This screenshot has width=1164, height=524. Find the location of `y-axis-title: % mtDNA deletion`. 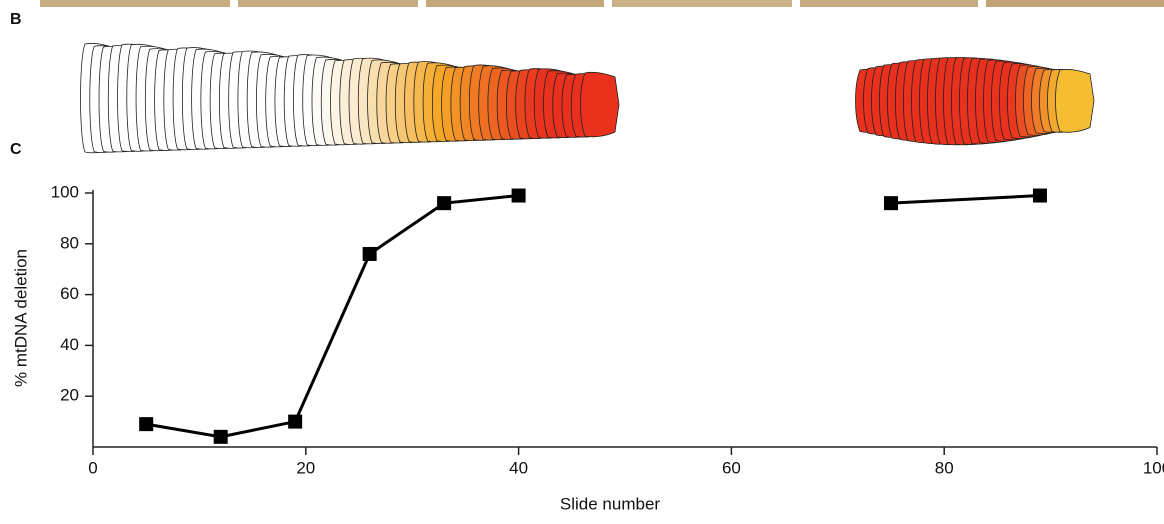

y-axis-title: % mtDNA deletion is located at coordinates (20, 318).